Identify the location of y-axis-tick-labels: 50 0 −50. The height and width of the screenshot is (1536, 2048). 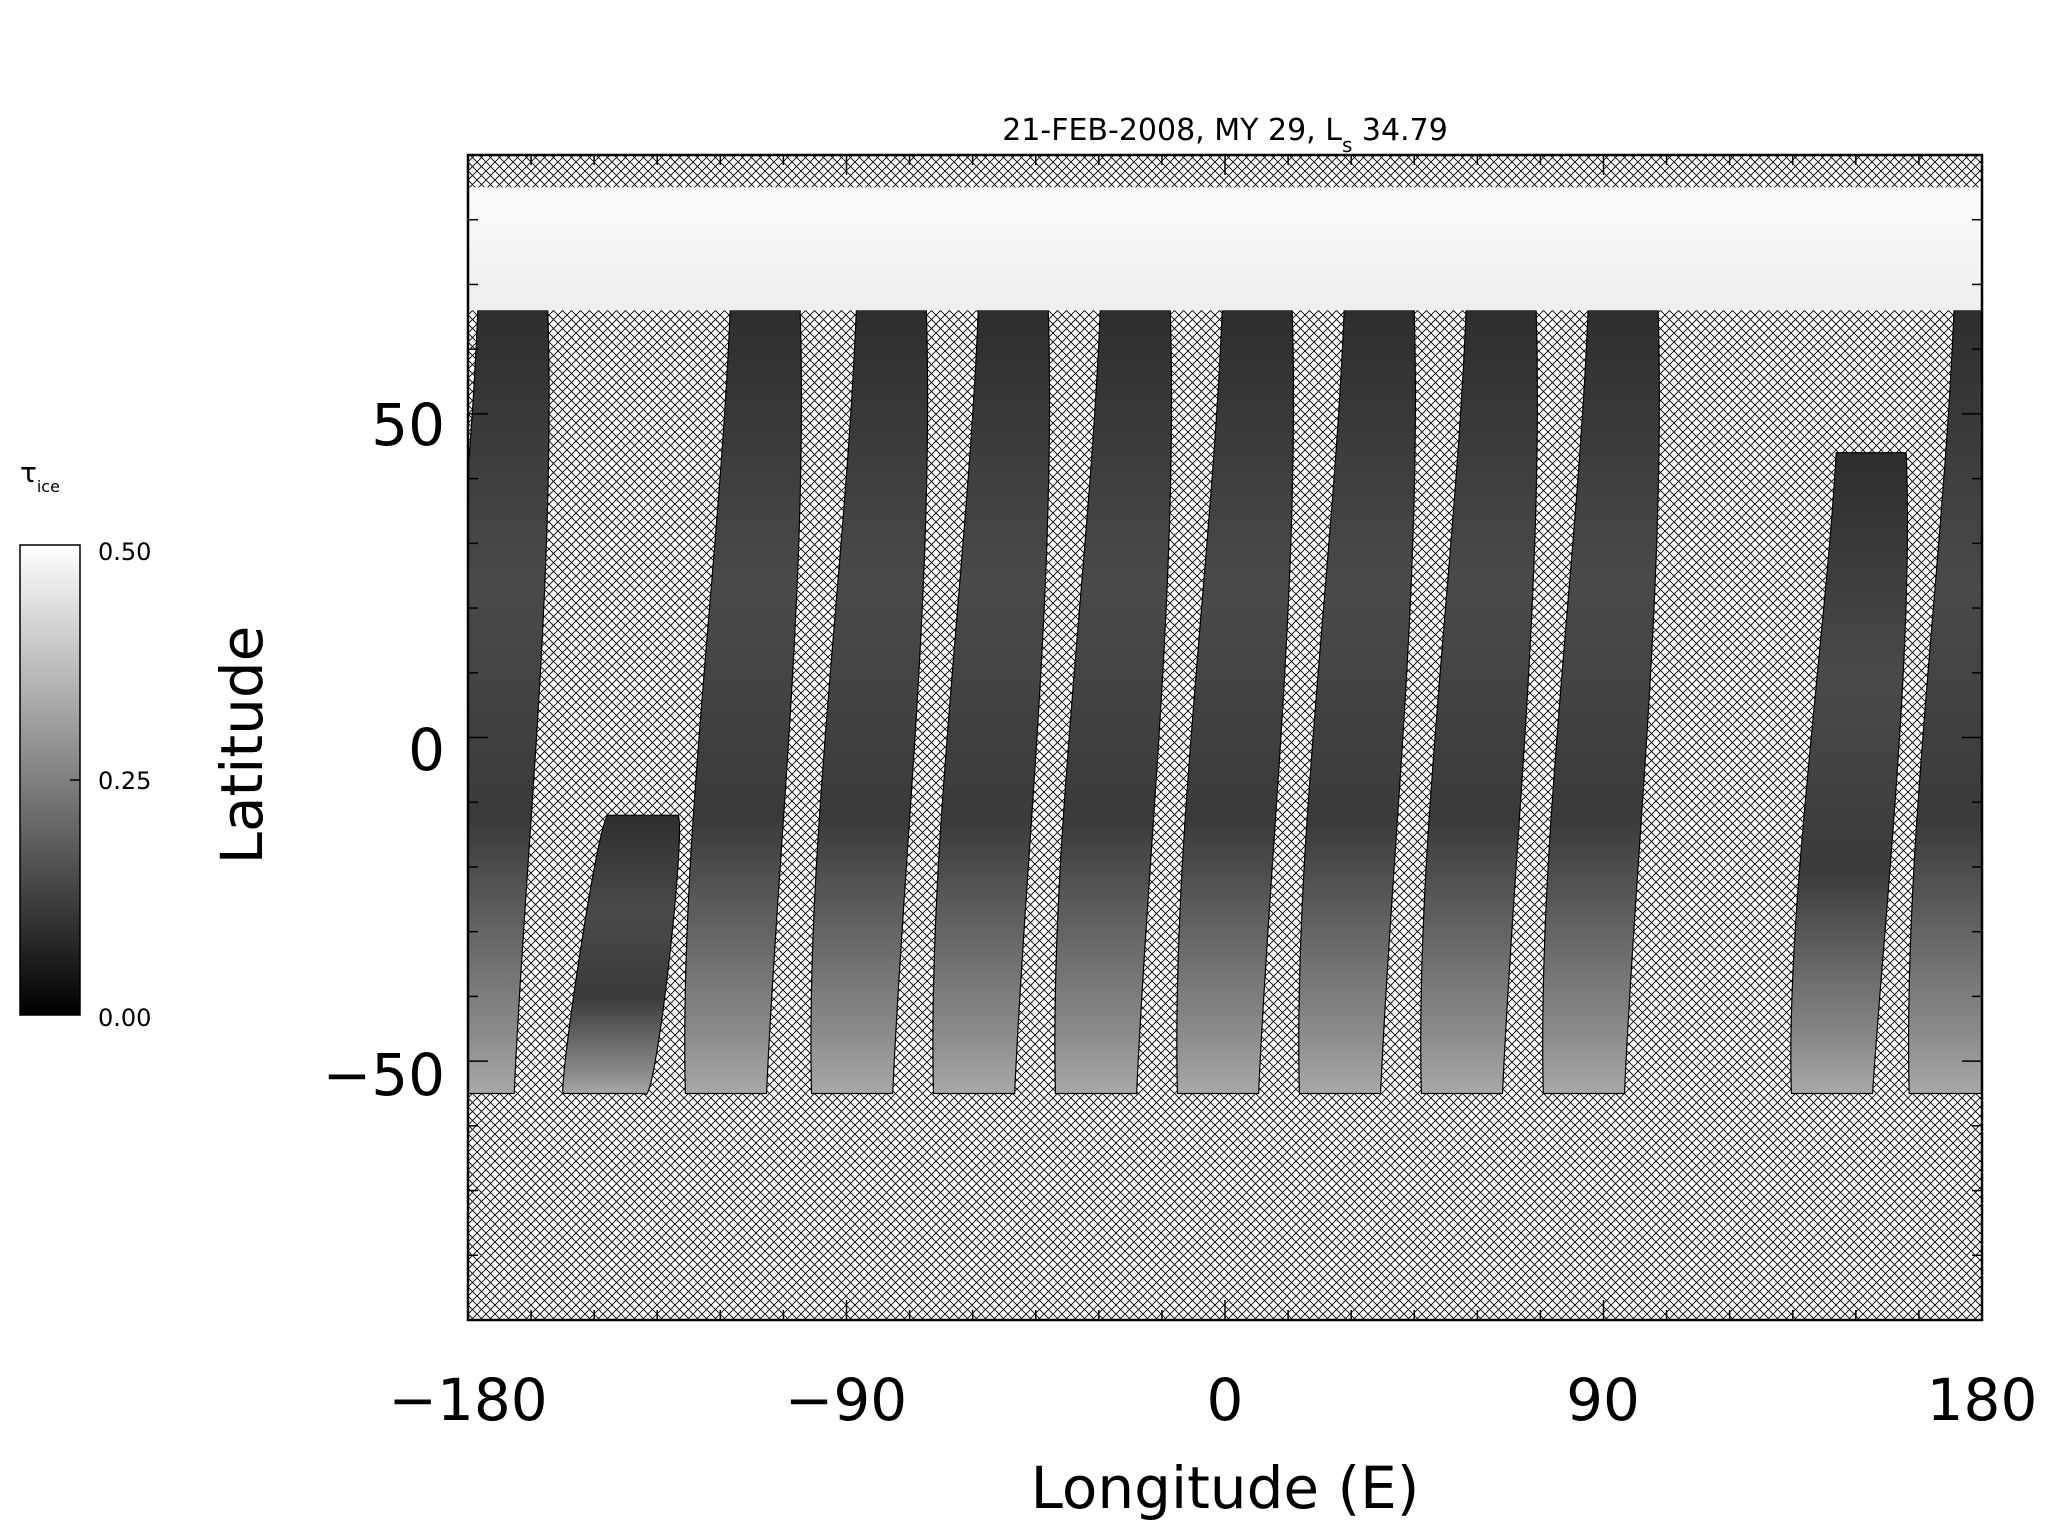
(384, 750).